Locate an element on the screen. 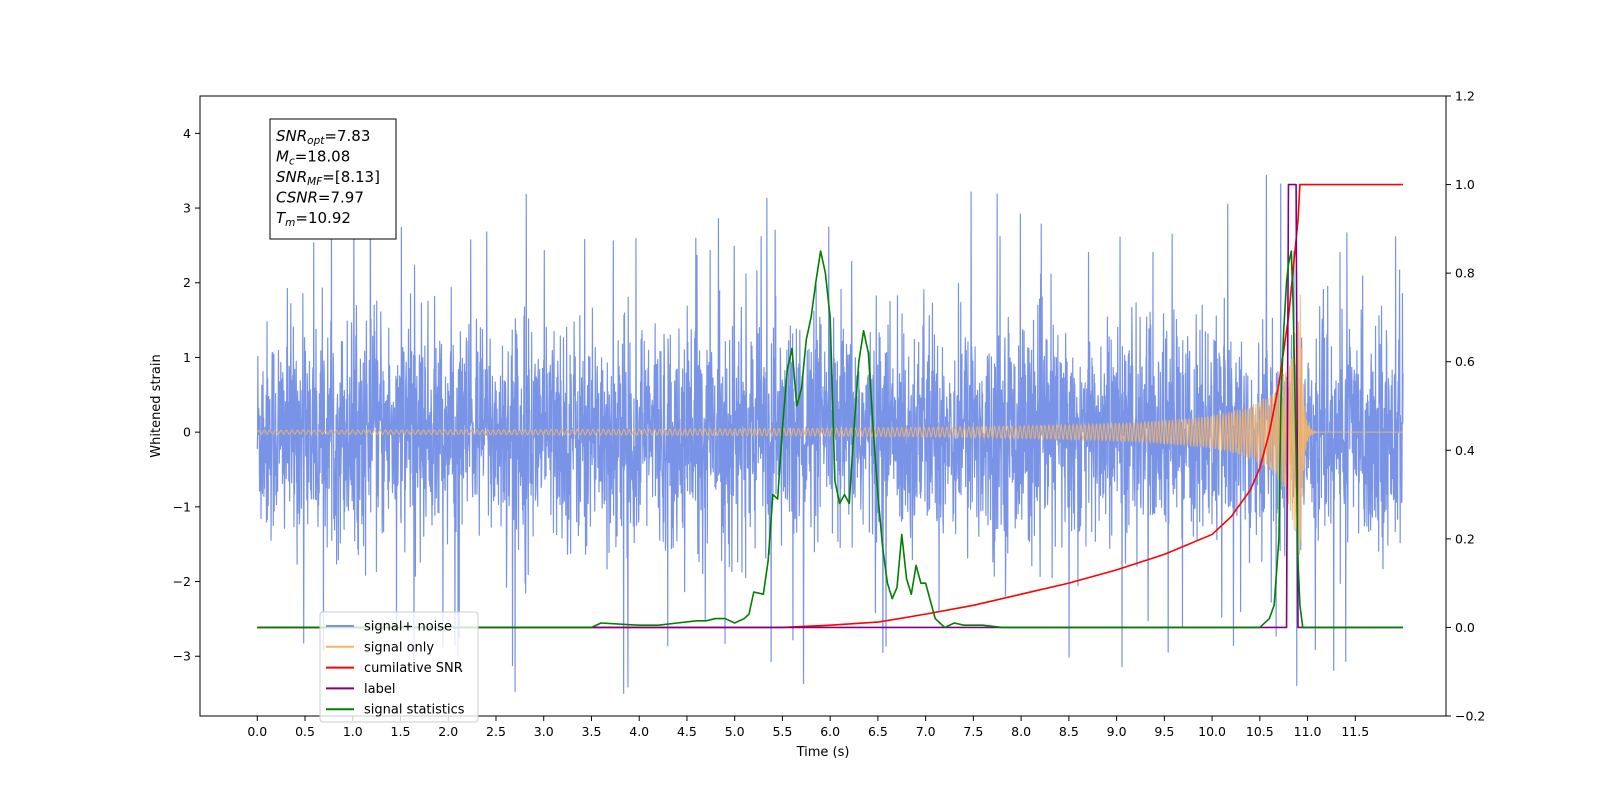 This screenshot has width=1600, height=804. y2-tick-label: −0.2 is located at coordinates (1470, 716).